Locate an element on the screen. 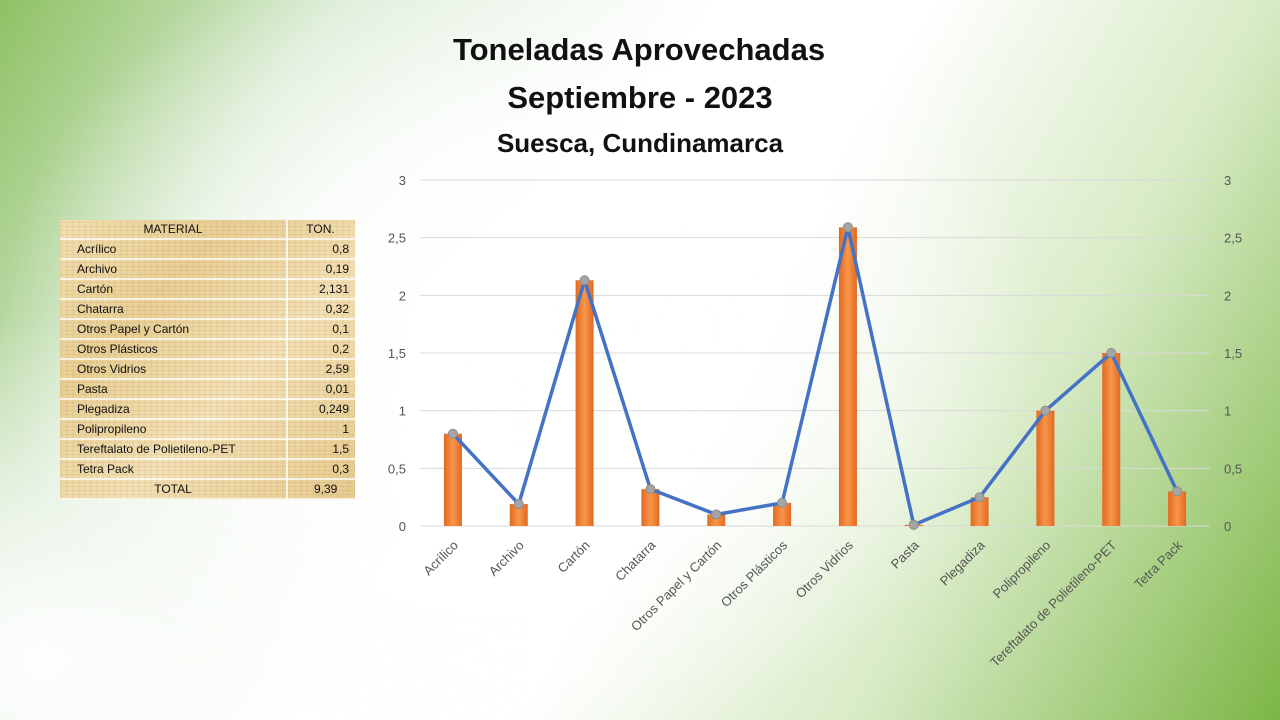  y-tick-label: 1,5 is located at coordinates (397, 353).